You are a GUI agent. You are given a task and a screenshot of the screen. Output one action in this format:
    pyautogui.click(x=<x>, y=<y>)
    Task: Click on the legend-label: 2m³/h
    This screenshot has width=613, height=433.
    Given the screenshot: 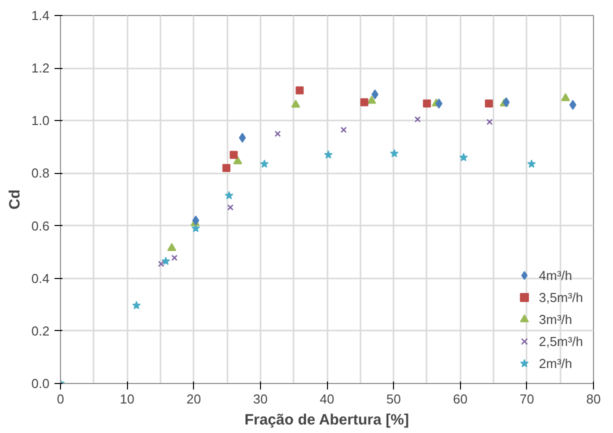 What is the action you would take?
    pyautogui.click(x=555, y=363)
    